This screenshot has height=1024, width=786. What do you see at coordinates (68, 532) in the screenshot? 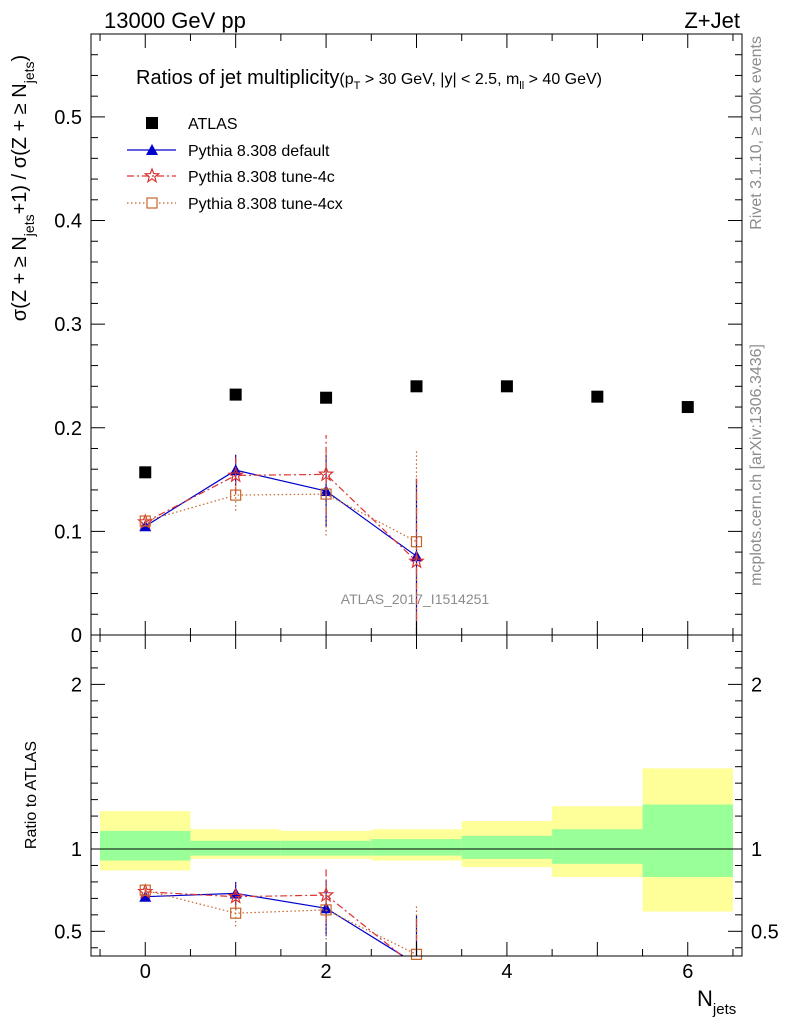
I see `main-y-tick-label: 0.1` at bounding box center [68, 532].